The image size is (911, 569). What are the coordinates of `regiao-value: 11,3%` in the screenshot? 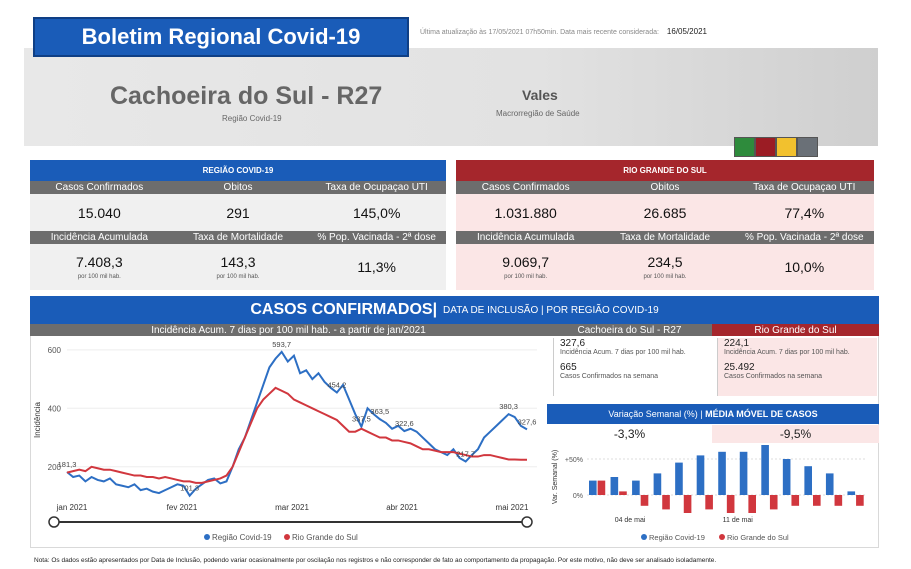 It's located at (377, 267).